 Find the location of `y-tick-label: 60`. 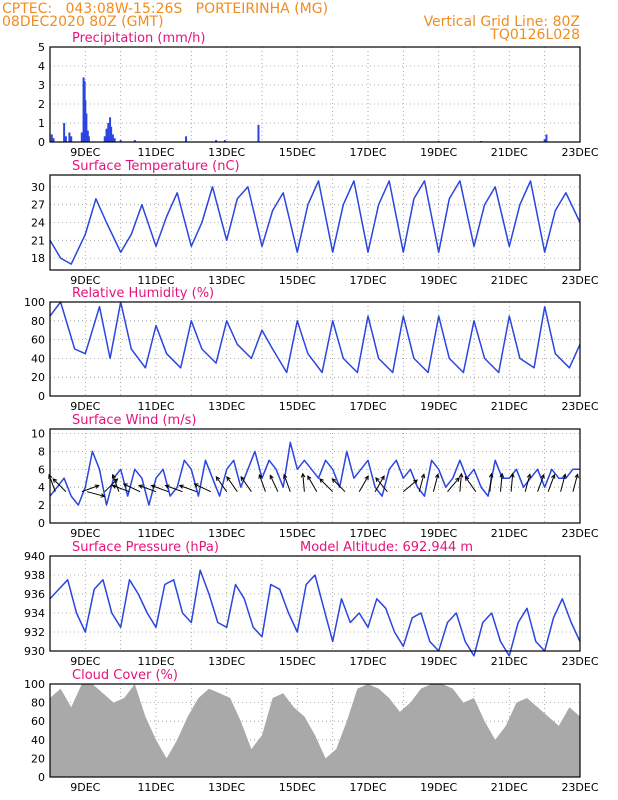

y-tick-label: 60 is located at coordinates (38, 340).